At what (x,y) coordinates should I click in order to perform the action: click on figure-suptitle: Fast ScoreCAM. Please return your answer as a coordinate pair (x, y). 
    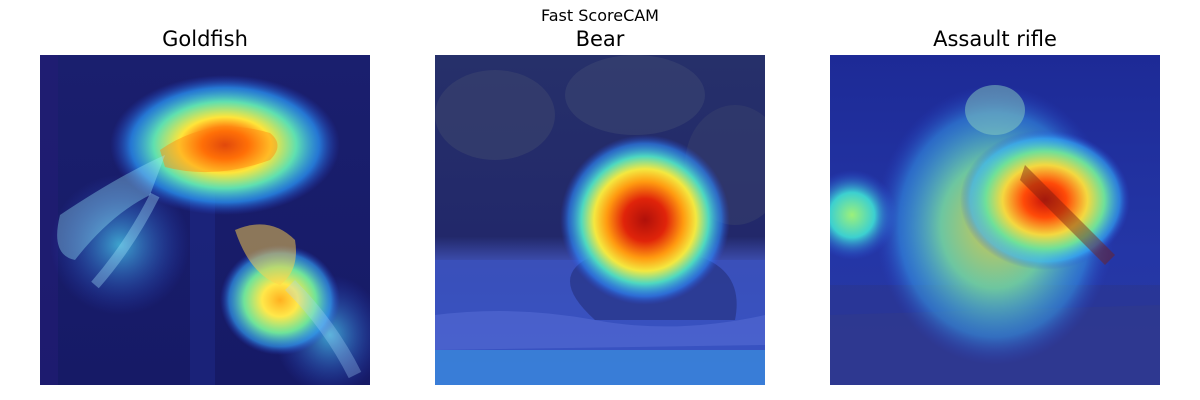
    Looking at the image, I should click on (600, 15).